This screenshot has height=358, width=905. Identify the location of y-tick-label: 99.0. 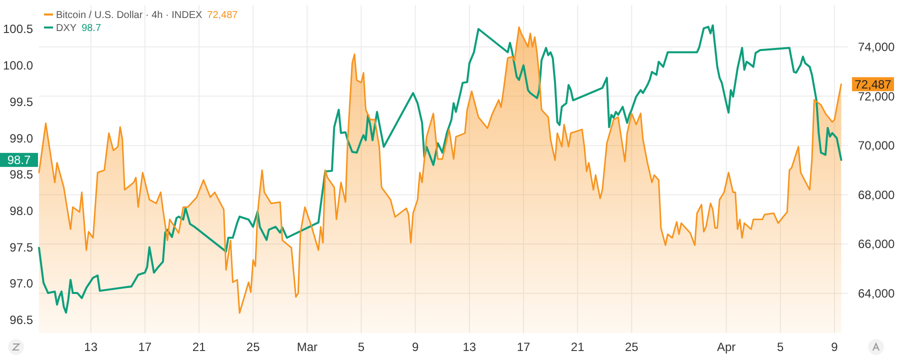
(22, 138).